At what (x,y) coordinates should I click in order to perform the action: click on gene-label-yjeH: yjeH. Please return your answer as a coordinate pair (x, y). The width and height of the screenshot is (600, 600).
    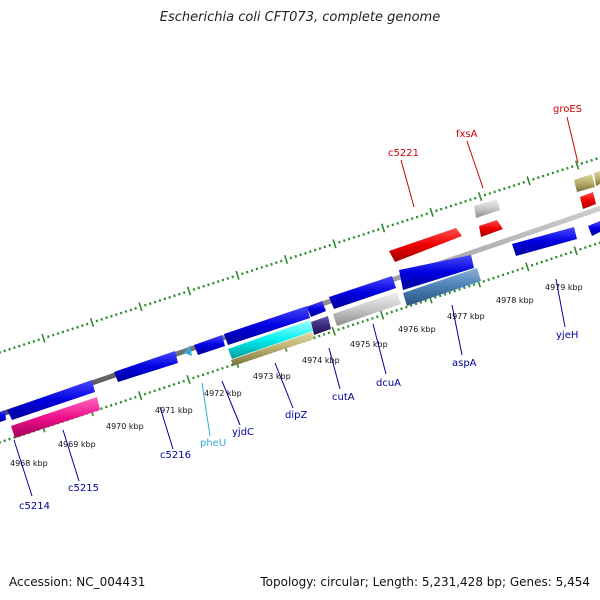
    Looking at the image, I should click on (567, 335).